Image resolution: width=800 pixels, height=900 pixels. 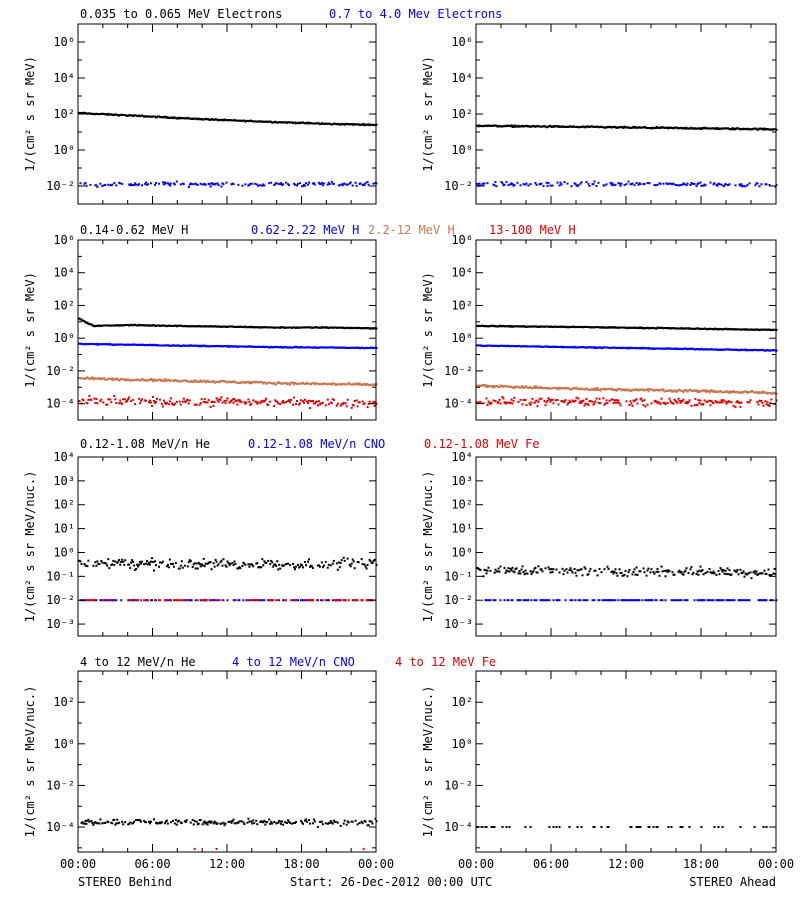 I want to click on y-axis-title-row2-behind: 1/(cm² s sr MeV), so click(x=30, y=330).